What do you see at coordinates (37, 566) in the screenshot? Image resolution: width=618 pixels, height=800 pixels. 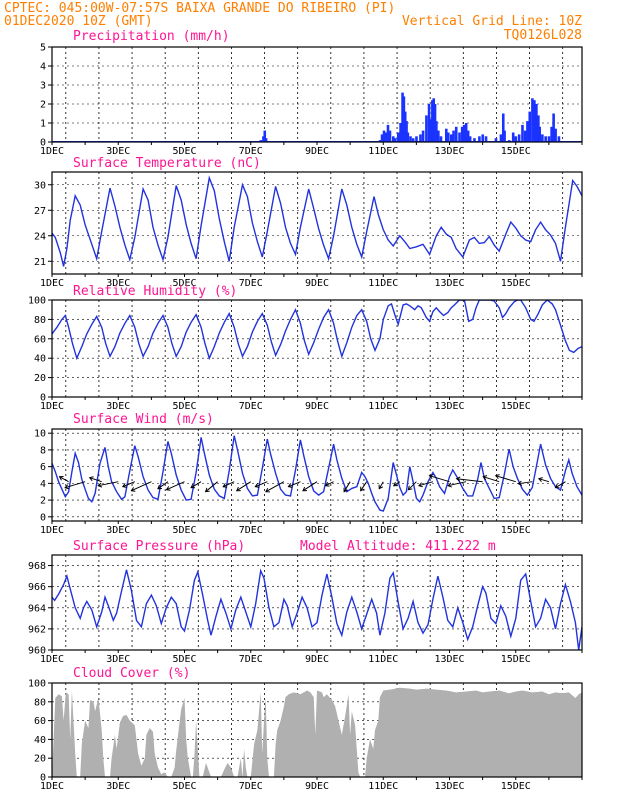 I see `y-tick-label: 968` at bounding box center [37, 566].